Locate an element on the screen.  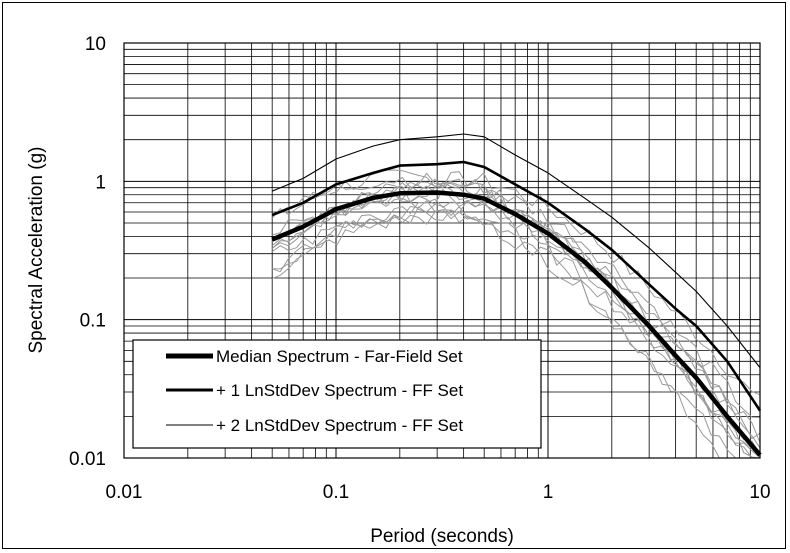
legend-label-median: Median Spectrum - Far-Field Set is located at coordinates (339, 356).